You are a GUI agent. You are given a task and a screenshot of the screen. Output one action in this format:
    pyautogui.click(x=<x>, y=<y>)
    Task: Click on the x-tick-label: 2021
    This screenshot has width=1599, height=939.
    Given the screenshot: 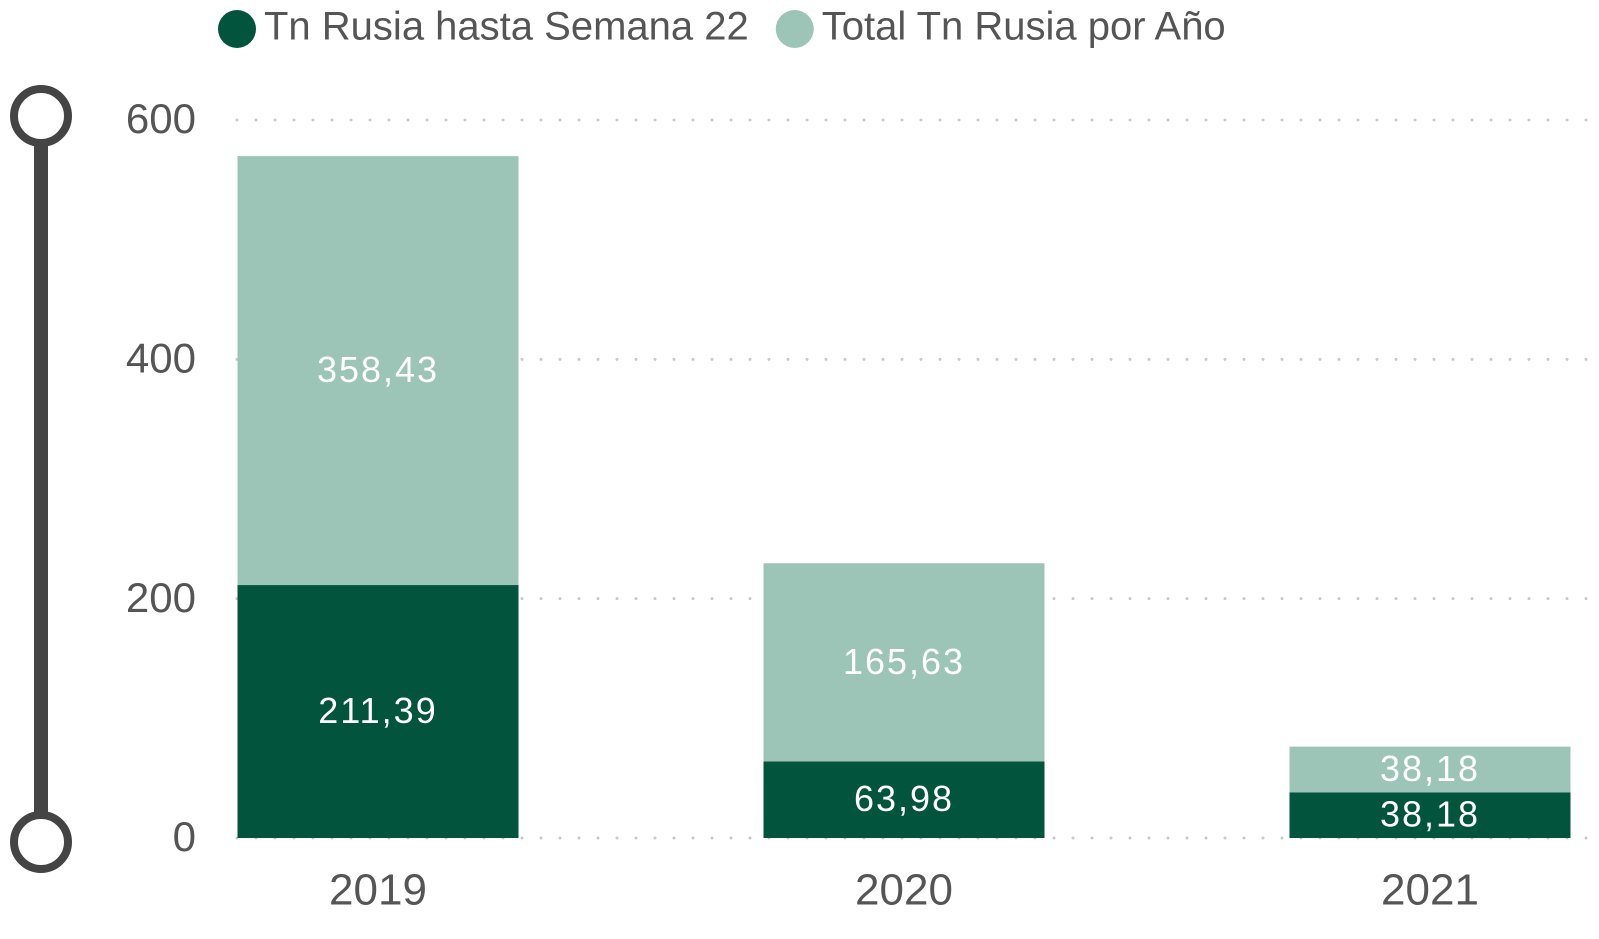 What is the action you would take?
    pyautogui.click(x=1430, y=890)
    